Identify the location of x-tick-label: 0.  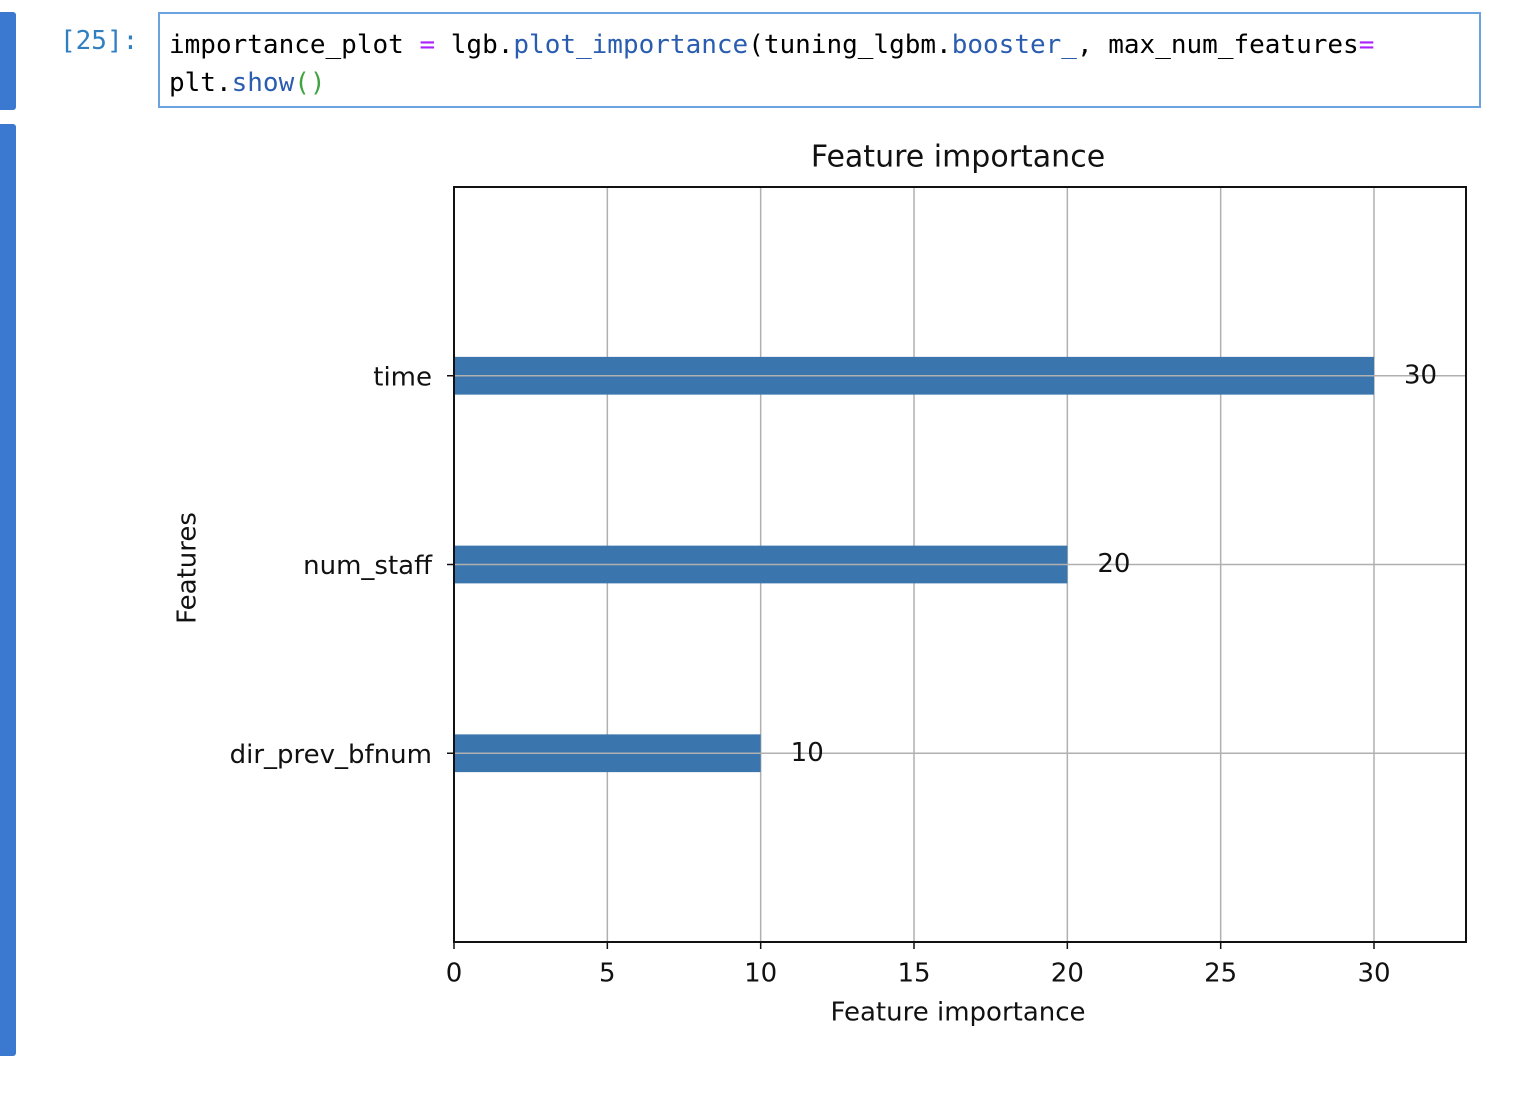
(454, 974).